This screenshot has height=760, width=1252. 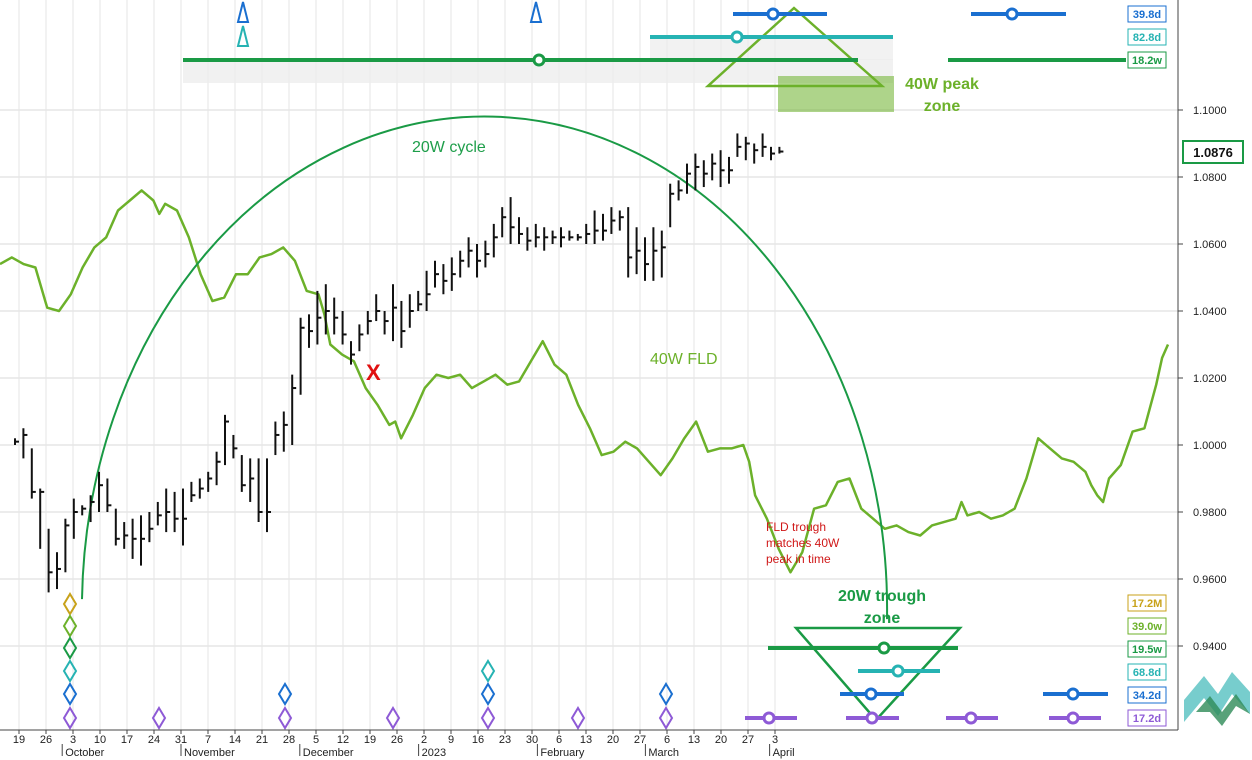 What do you see at coordinates (1147, 650) in the screenshot?
I see `period-label-19-5w: 19.5w` at bounding box center [1147, 650].